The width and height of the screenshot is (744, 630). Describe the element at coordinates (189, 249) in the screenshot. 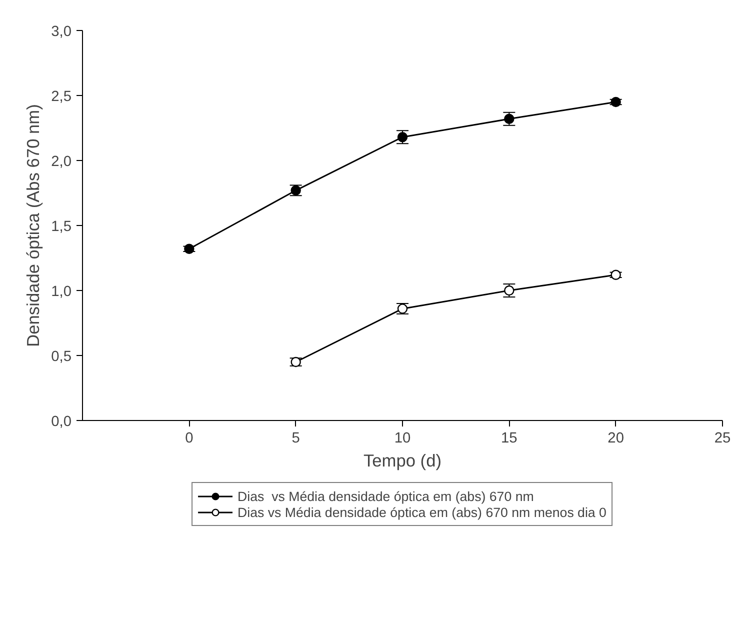

I see `point` at that location.